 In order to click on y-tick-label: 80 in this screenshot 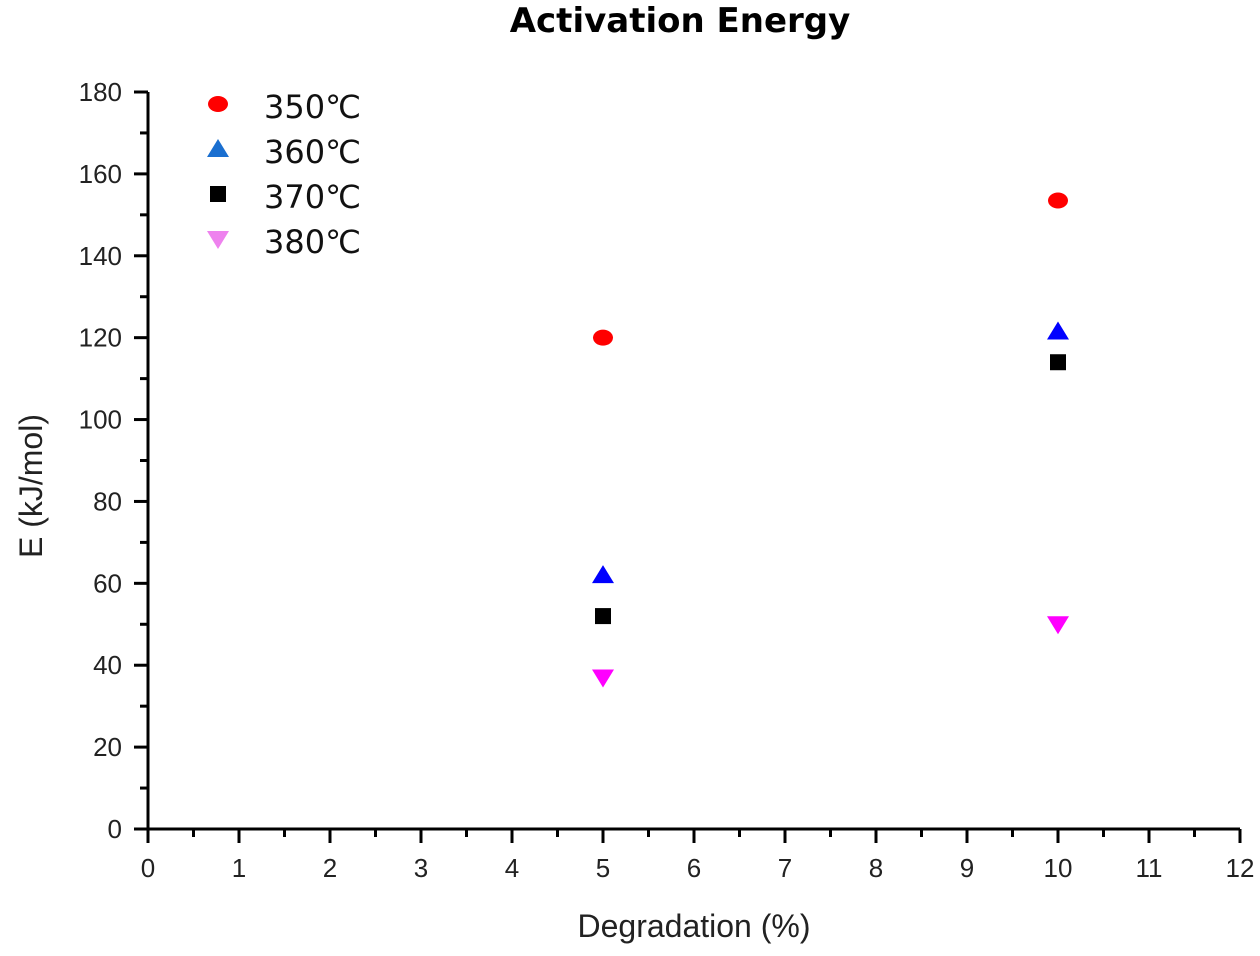, I will do `click(107, 501)`.